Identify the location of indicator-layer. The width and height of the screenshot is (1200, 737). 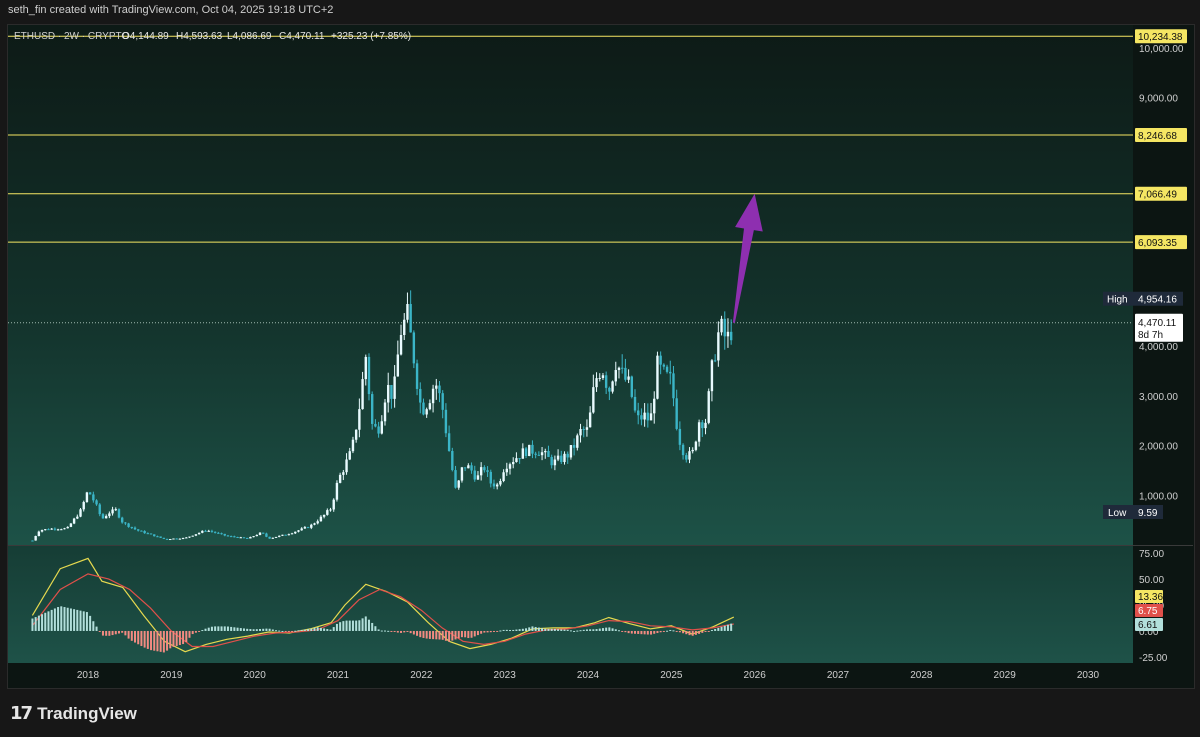
(383, 605).